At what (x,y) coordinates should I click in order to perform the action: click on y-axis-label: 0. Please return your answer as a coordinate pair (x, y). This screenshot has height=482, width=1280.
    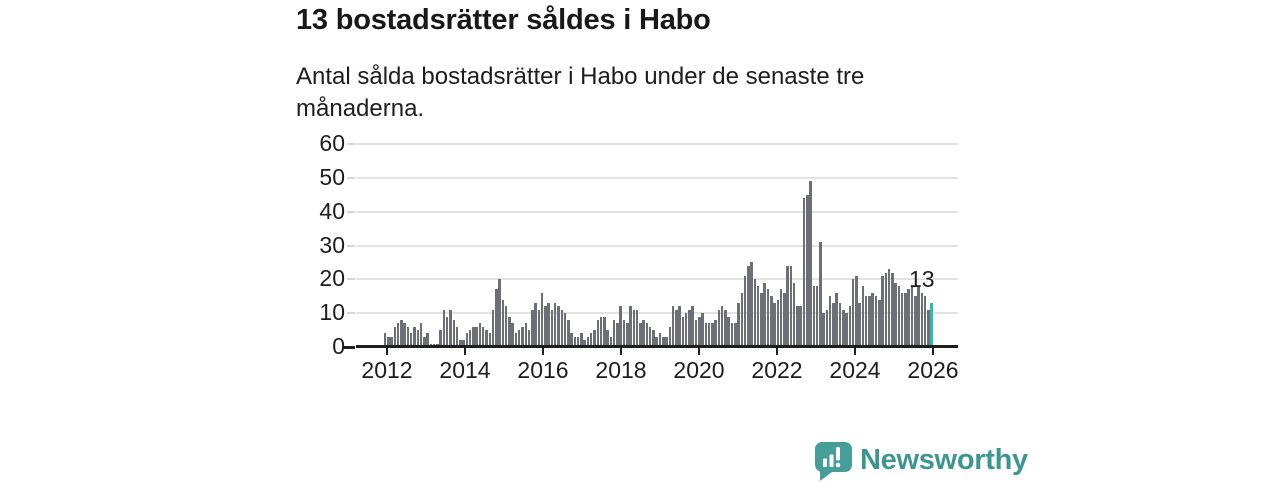
    Looking at the image, I should click on (338, 346).